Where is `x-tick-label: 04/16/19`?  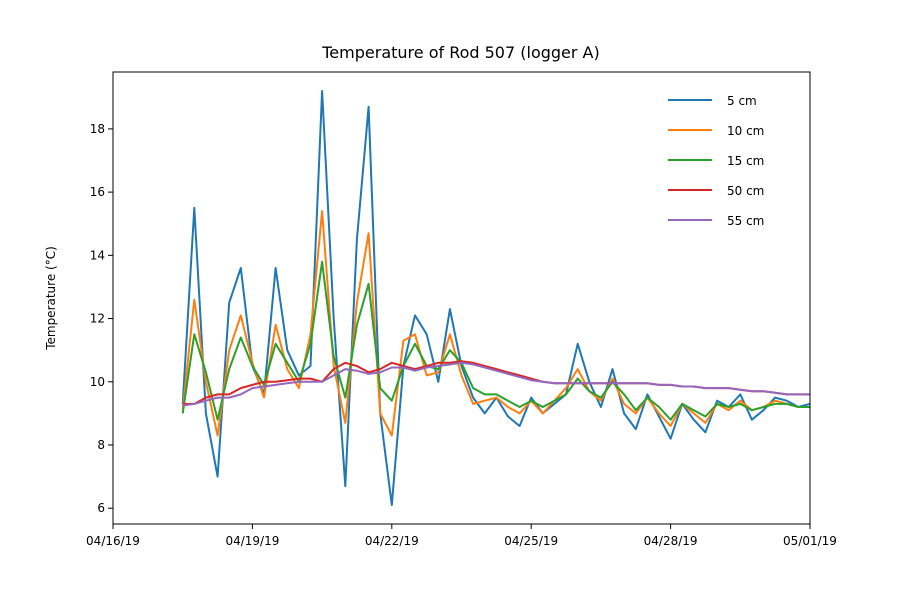 x-tick-label: 04/16/19 is located at coordinates (113, 541).